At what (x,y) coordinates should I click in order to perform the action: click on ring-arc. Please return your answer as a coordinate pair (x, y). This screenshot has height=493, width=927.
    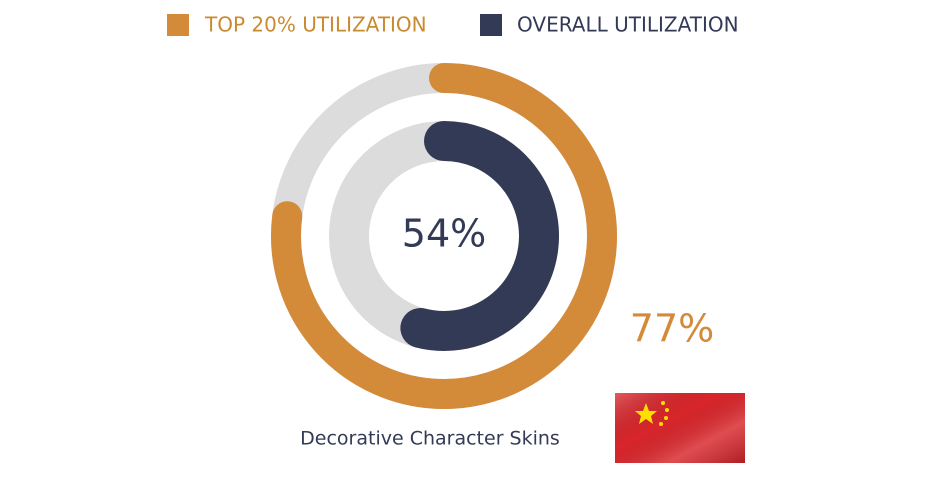
    Looking at the image, I should click on (479, 236).